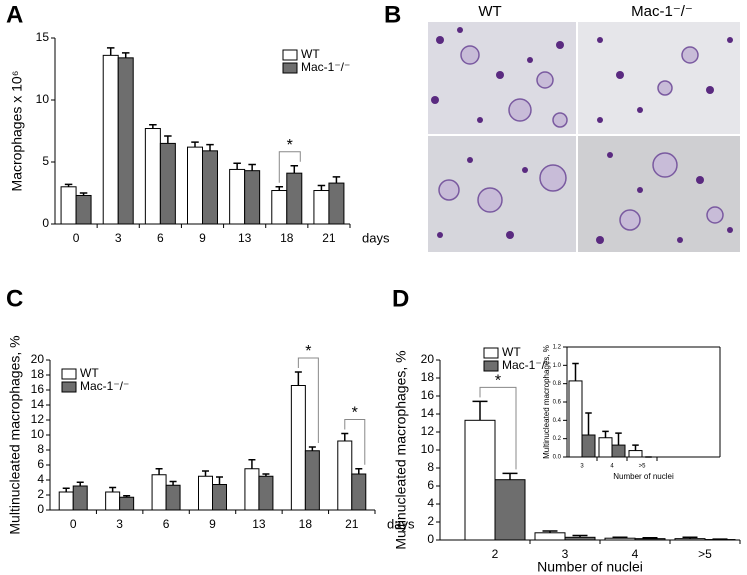 The image size is (747, 575). What do you see at coordinates (557, 458) in the screenshot?
I see `y-tick-label: 0.0` at bounding box center [557, 458].